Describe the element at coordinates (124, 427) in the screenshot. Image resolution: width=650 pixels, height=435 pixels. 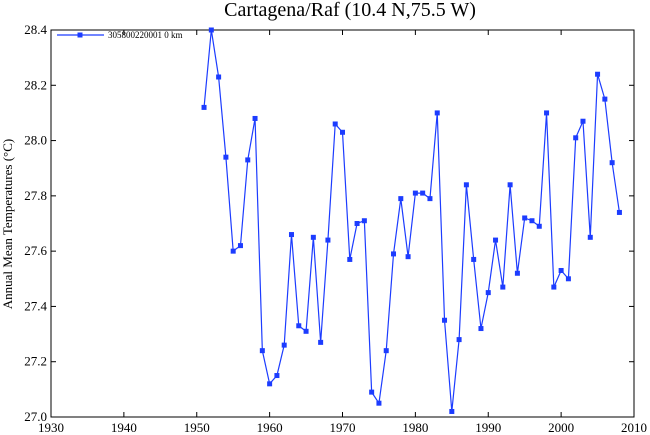
I see `x-tick-label: 1940` at that location.